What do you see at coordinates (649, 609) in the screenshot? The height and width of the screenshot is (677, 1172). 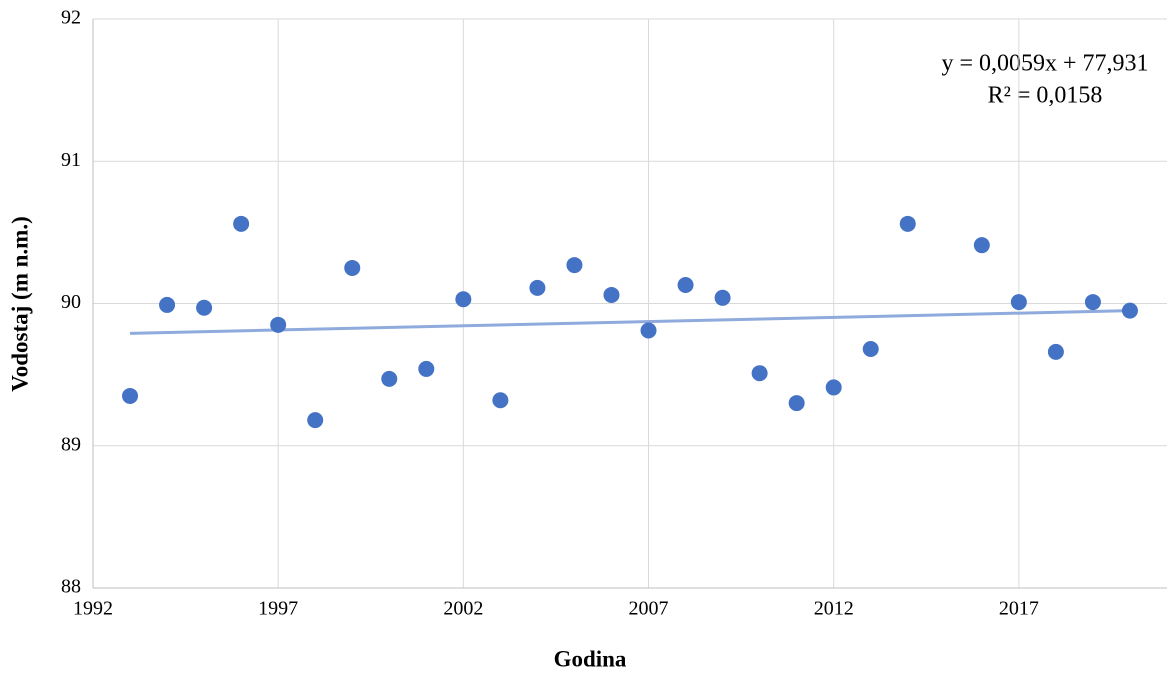 I see `x-tick-label: 2007` at bounding box center [649, 609].